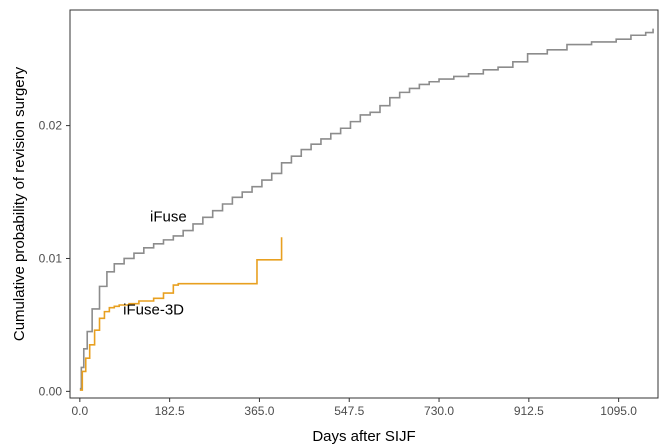 The image size is (664, 446). What do you see at coordinates (153, 309) in the screenshot?
I see `series-label-ifuse-3d: iFuse-3D` at bounding box center [153, 309].